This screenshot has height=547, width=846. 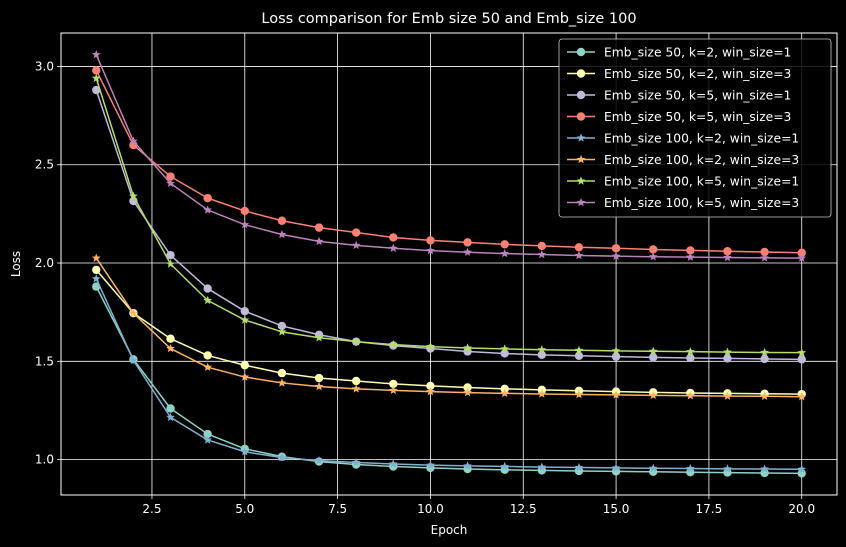 I want to click on legend-entry-label: Emb_size 50, k=5, win_size=3, so click(x=697, y=117).